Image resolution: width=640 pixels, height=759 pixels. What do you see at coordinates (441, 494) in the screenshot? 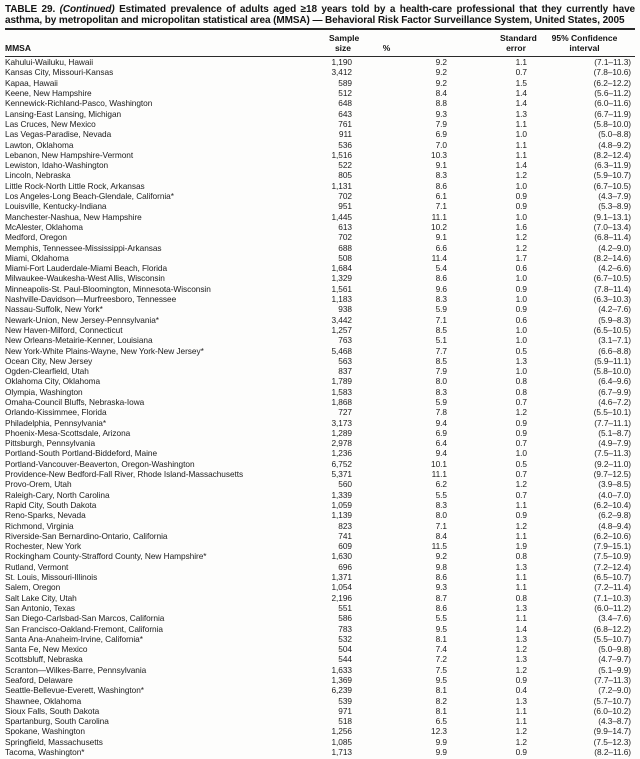
I see `percent-cell: 5.5` at bounding box center [441, 494].